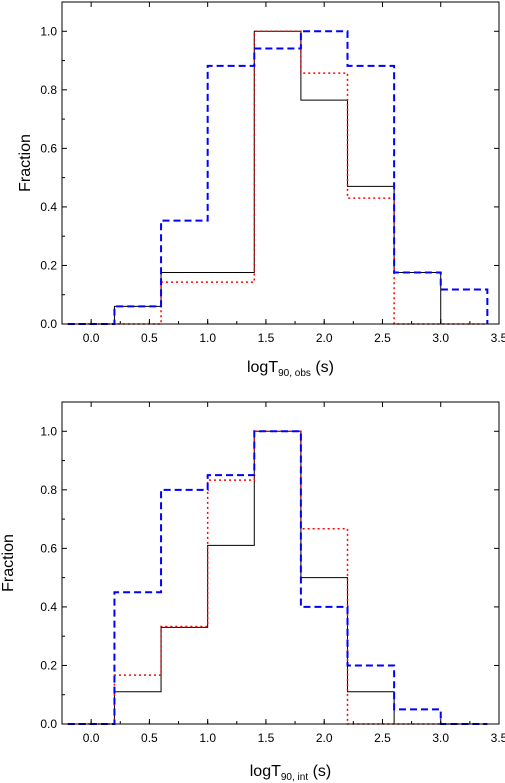 This screenshot has height=783, width=505. Describe the element at coordinates (294, 777) in the screenshot. I see `x-axis-title-subscript: 90, int` at that location.